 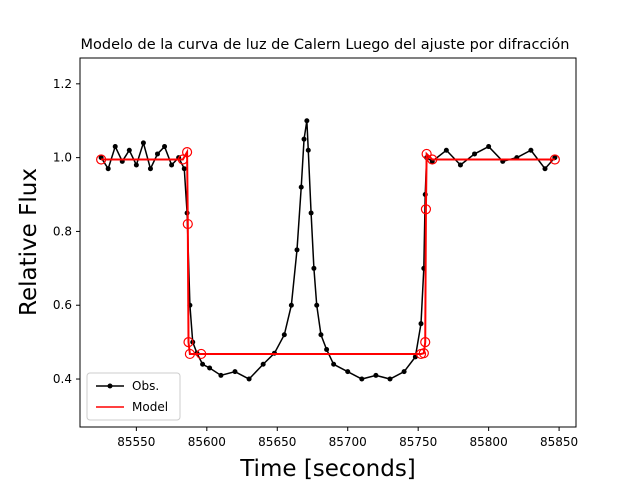 I want to click on y-tick-label: 0.4, so click(x=62, y=379).